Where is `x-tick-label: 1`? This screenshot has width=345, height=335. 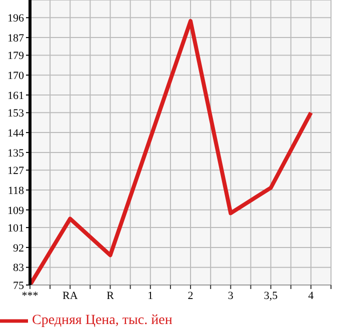
x-tick-label: 1 is located at coordinates (151, 296).